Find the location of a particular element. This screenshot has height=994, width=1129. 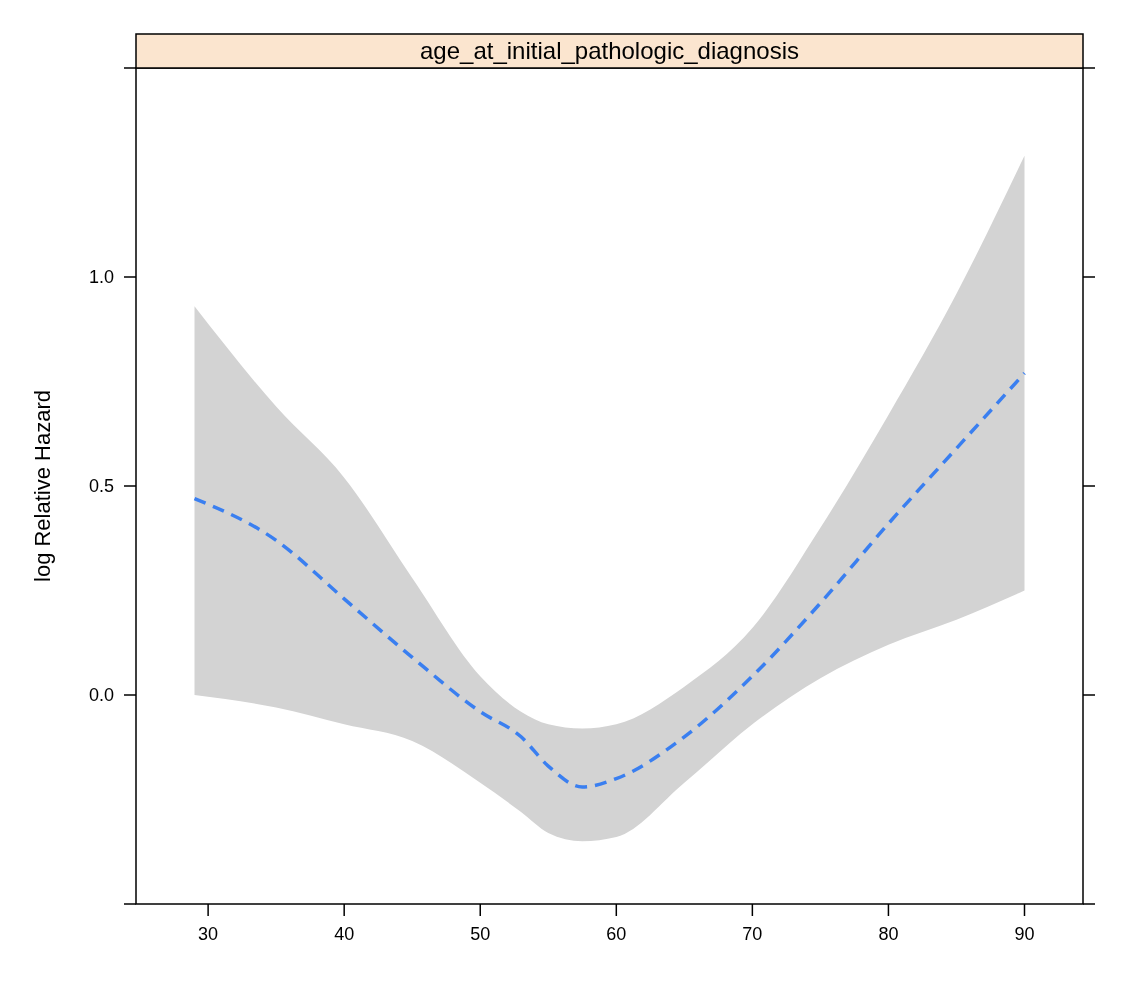

x-tick-label: 60 is located at coordinates (616, 934).